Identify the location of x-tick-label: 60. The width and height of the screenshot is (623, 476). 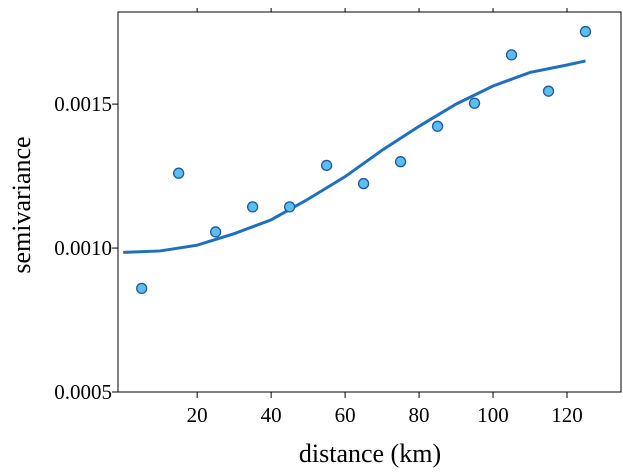
(345, 415).